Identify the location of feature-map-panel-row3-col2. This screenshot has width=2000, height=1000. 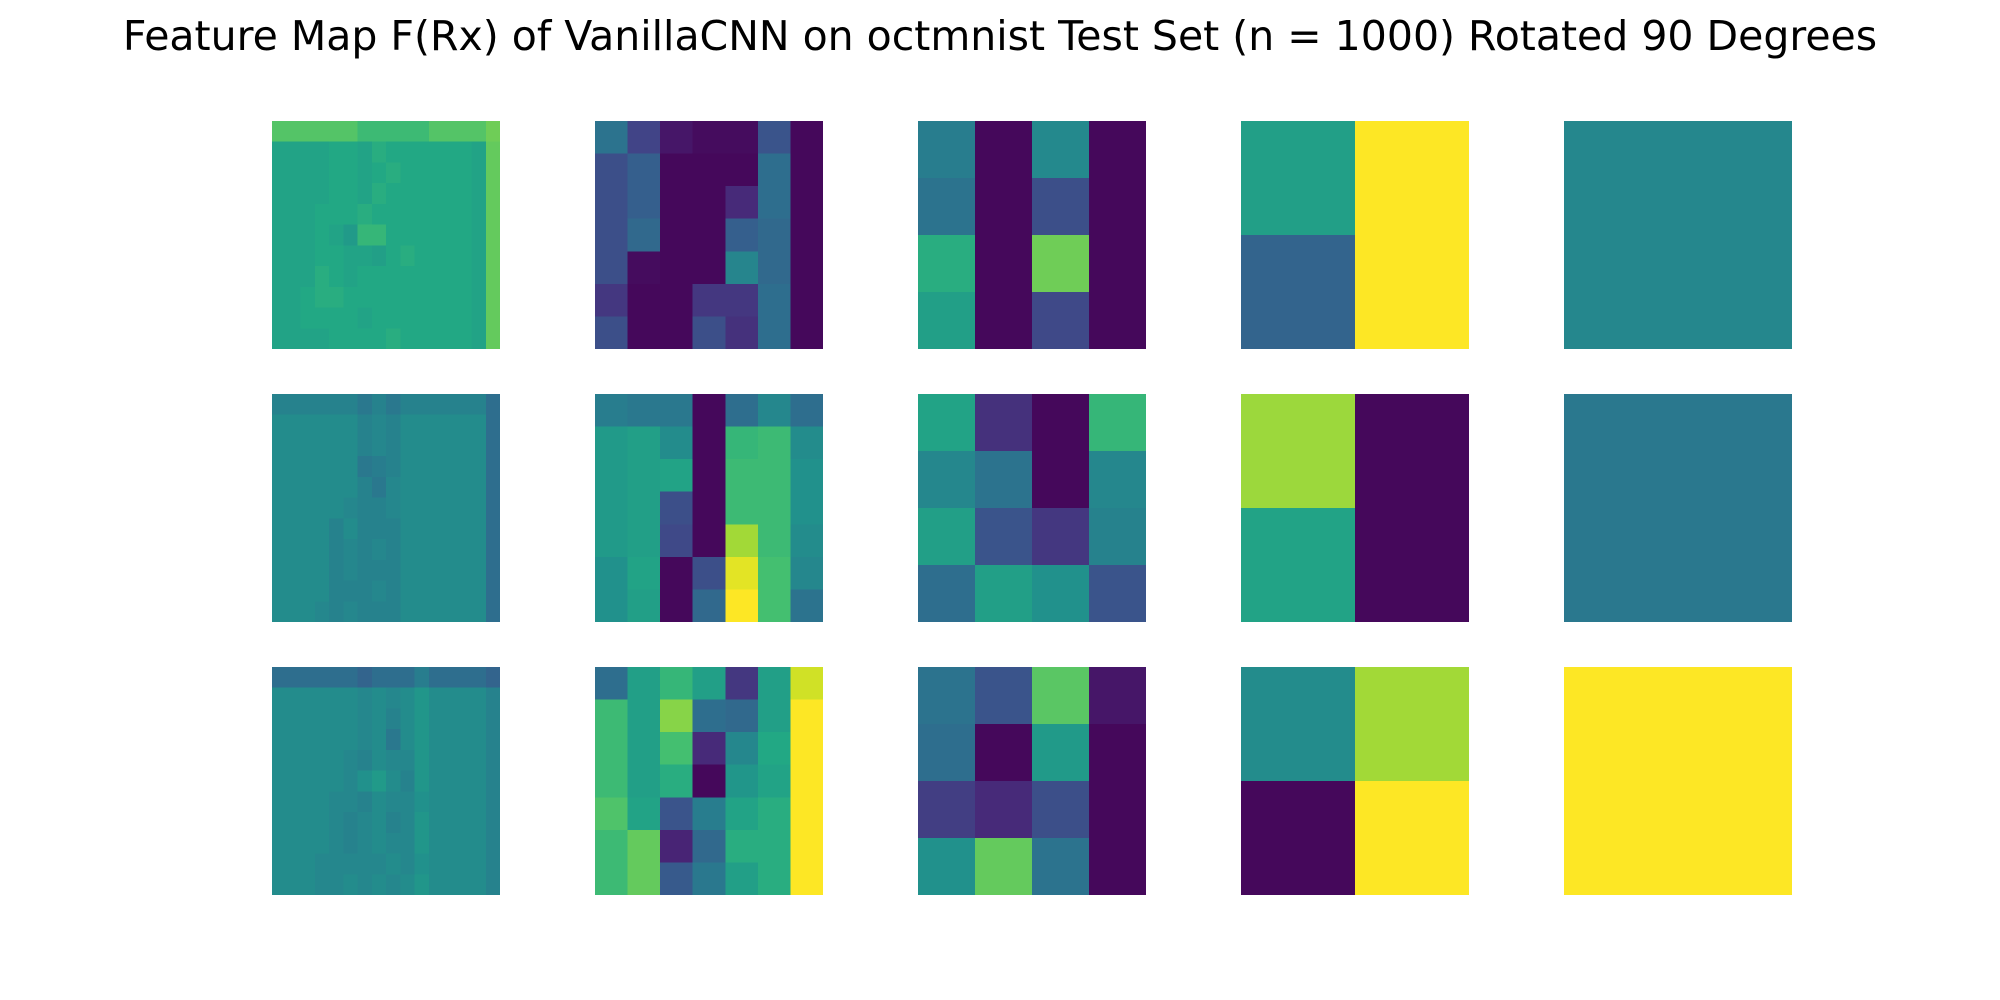
(709, 781).